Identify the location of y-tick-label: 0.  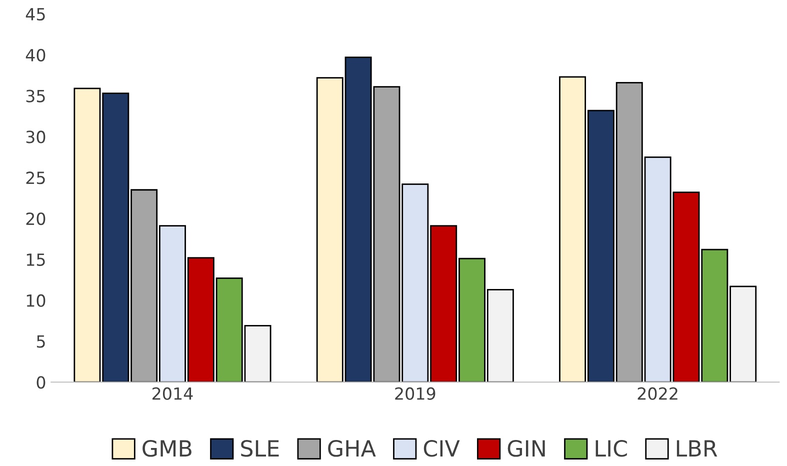
(41, 382).